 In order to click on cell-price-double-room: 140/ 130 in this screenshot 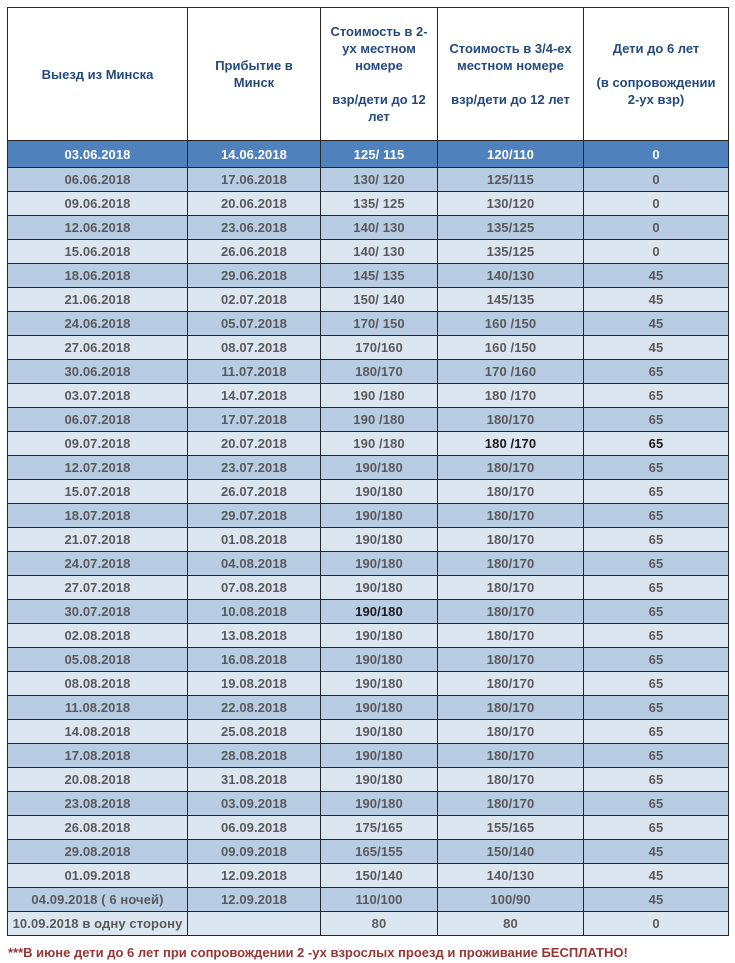, I will do `click(379, 251)`.